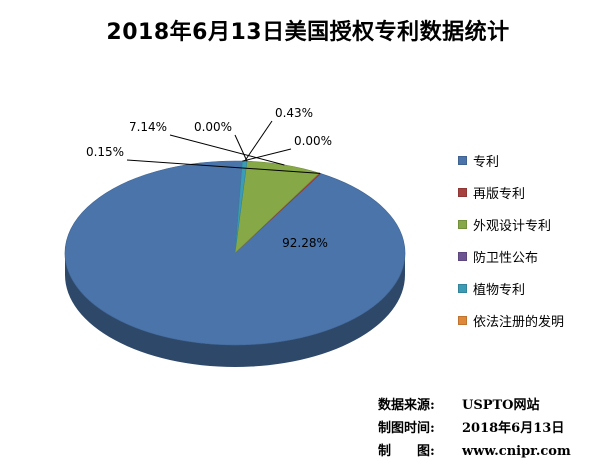 The height and width of the screenshot is (472, 616). What do you see at coordinates (313, 141) in the screenshot?
I see `slice-label-5: 0.00%` at bounding box center [313, 141].